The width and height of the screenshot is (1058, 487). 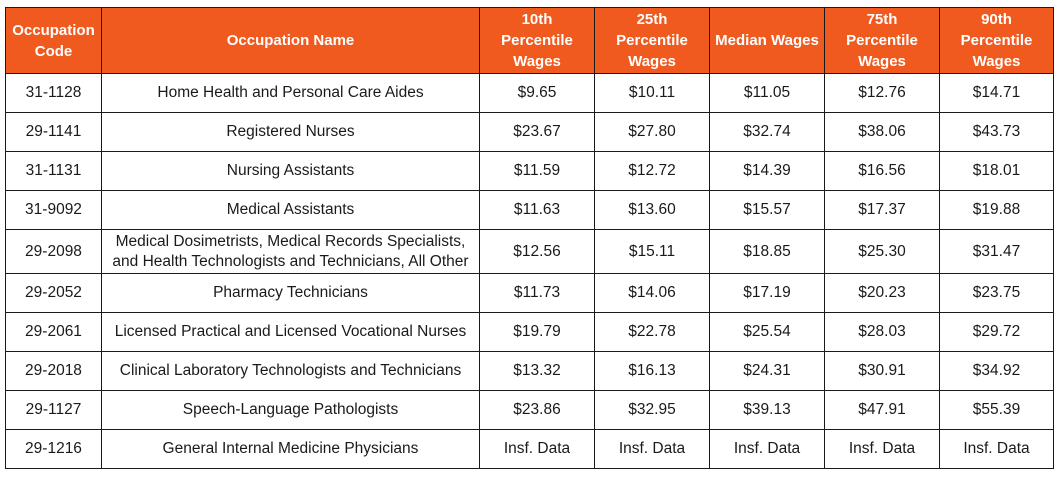 What do you see at coordinates (652, 293) in the screenshot?
I see `p25-wage-cell: $14.06` at bounding box center [652, 293].